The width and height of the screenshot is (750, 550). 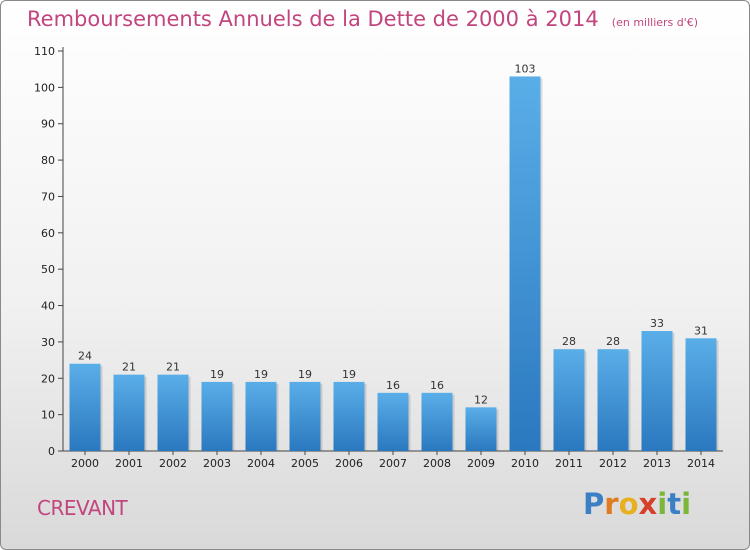 What do you see at coordinates (628, 504) in the screenshot?
I see `brand-letter: o` at bounding box center [628, 504].